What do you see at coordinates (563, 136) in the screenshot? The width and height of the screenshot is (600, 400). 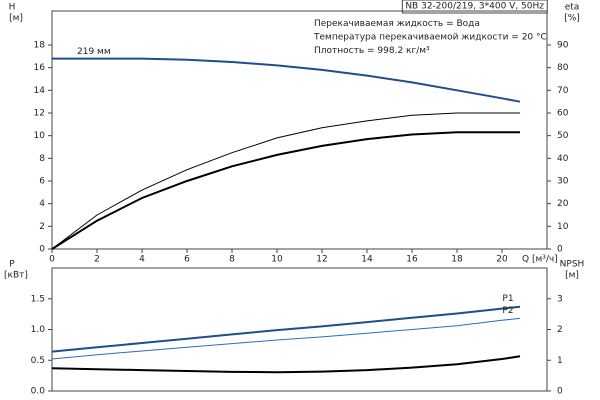 I see `y2-tick-label: 50` at bounding box center [563, 136].